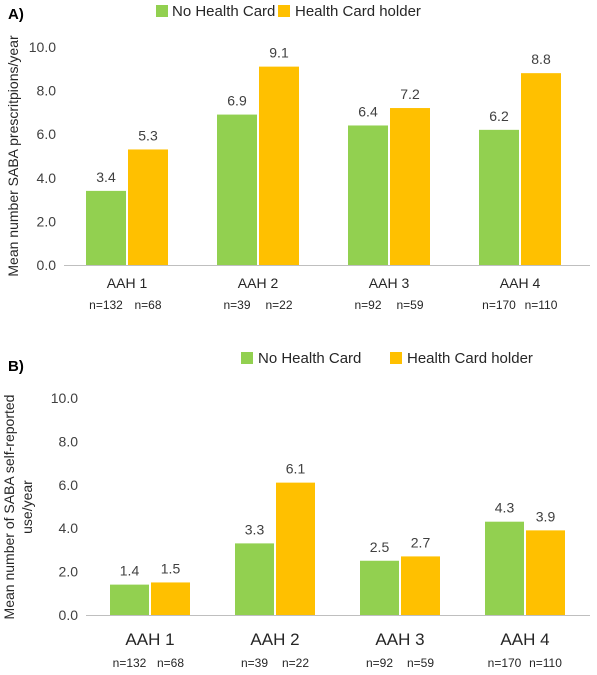 The width and height of the screenshot is (597, 675). I want to click on data-label: 2.7, so click(421, 542).